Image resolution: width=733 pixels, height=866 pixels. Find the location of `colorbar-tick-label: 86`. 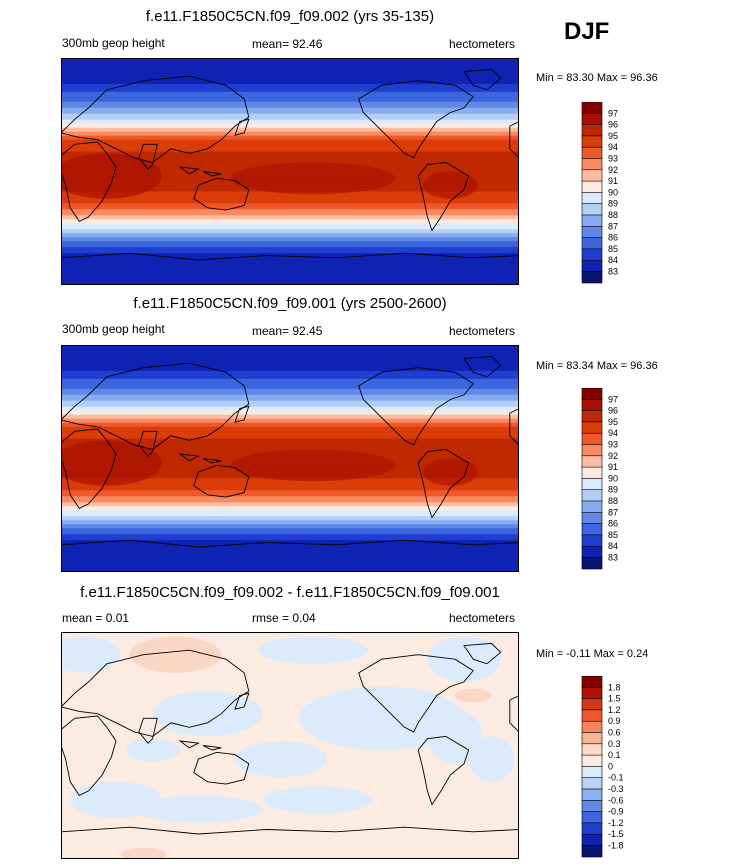

colorbar-tick-label: 86 is located at coordinates (613, 524).